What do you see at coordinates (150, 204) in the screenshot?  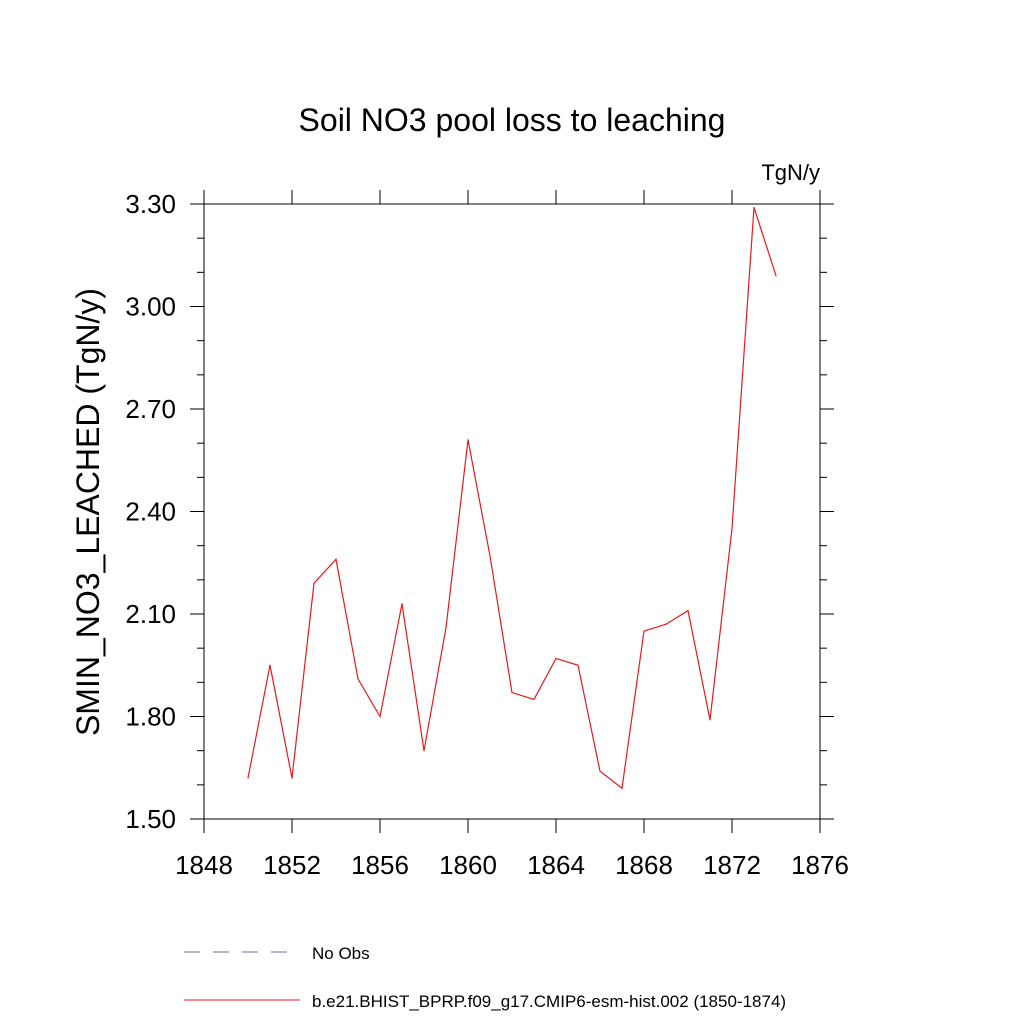 I see `y-tick-label: 3.30` at bounding box center [150, 204].